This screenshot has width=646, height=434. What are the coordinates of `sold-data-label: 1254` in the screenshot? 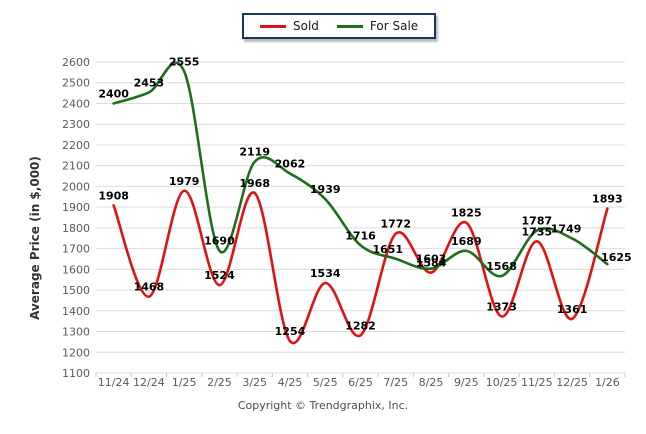 It's located at (290, 331).